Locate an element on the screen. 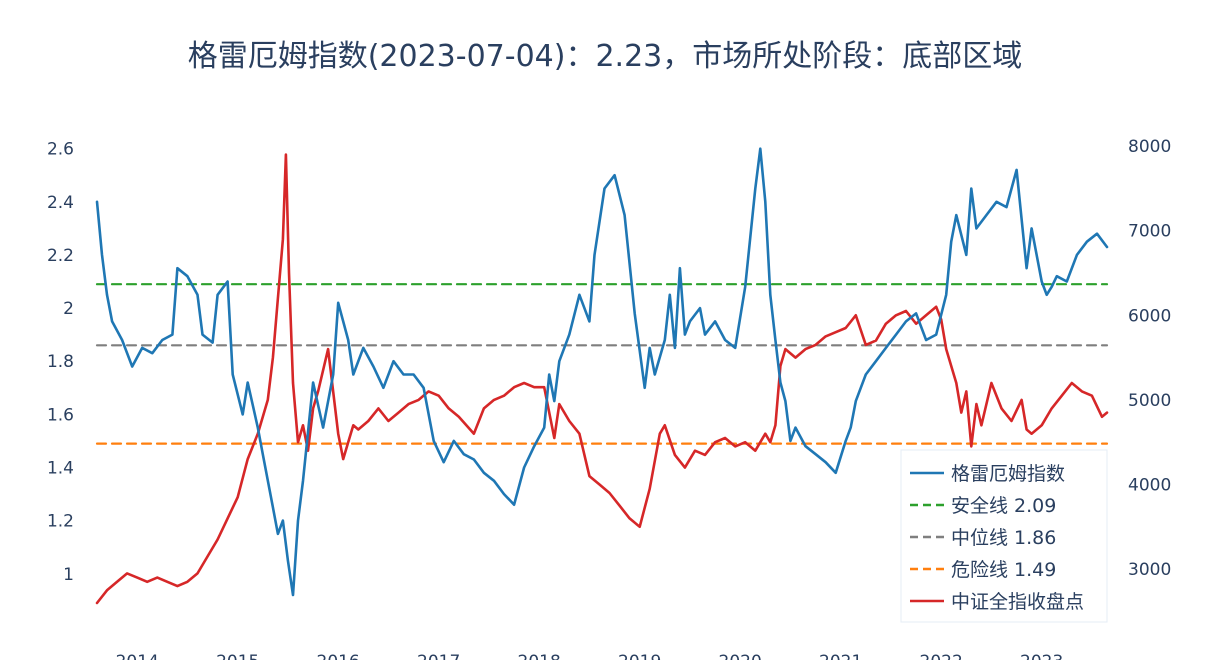 This screenshot has height=660, width=1210. y-left-tick-label: 2.2 is located at coordinates (60, 256).